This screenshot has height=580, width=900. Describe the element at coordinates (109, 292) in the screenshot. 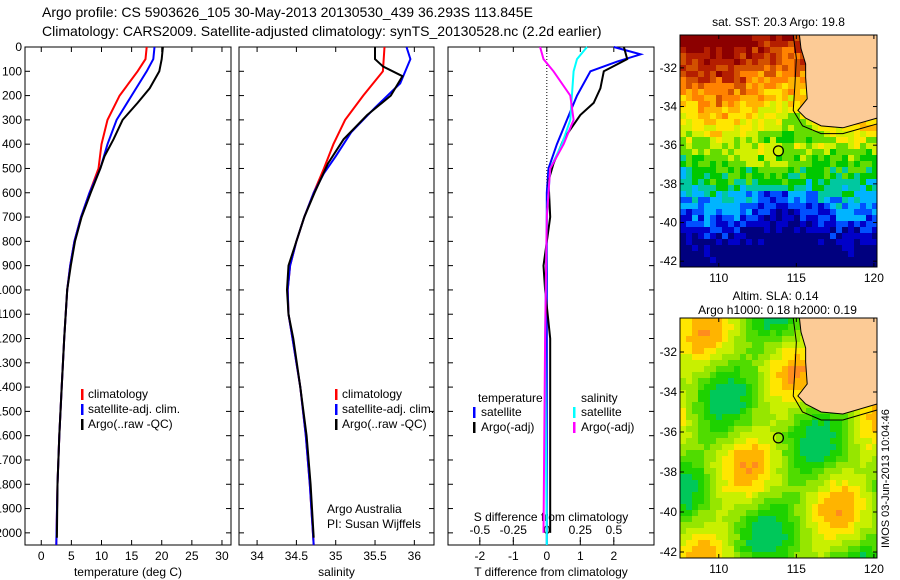

I see `series-line-argo-raw-qc-` at that location.